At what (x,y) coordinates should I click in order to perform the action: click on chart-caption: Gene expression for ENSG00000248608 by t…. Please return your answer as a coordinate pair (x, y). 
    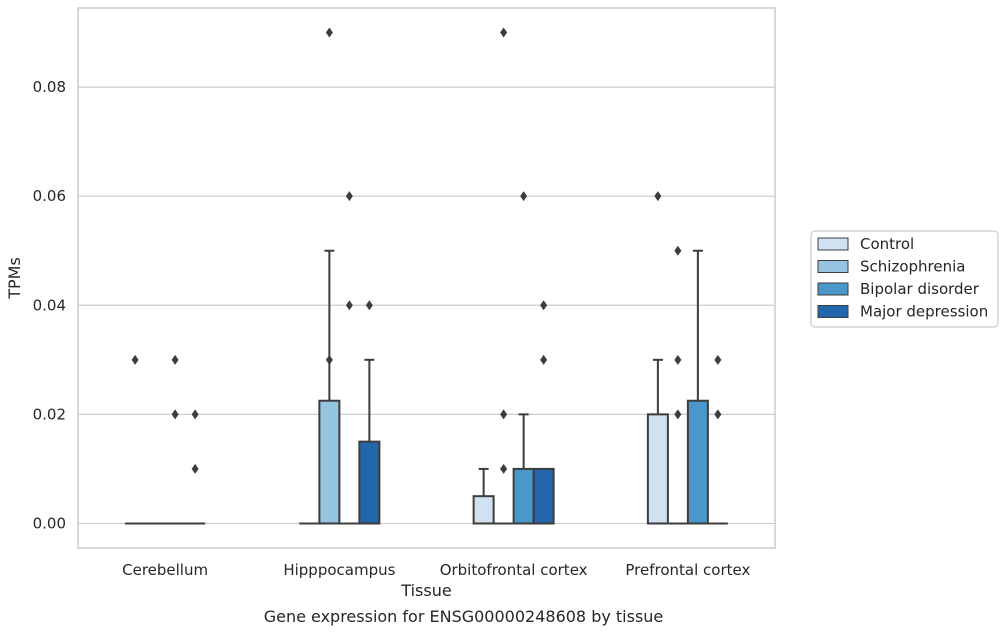
    Looking at the image, I should click on (464, 616).